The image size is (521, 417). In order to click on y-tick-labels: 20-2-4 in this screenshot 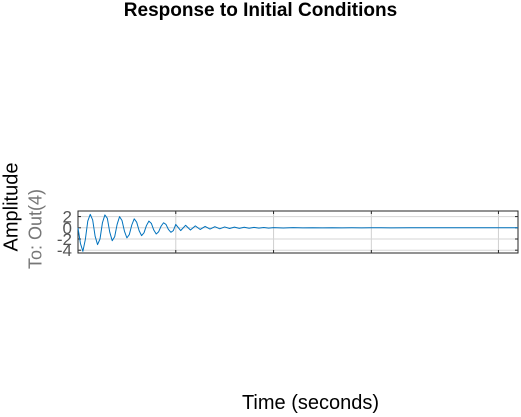, I will do `click(287, 234)`.